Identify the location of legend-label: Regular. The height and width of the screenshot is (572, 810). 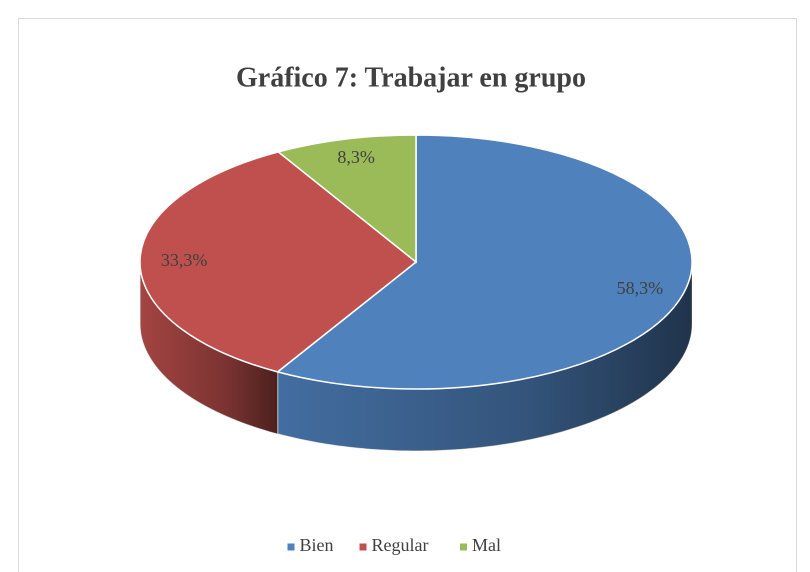
(400, 545).